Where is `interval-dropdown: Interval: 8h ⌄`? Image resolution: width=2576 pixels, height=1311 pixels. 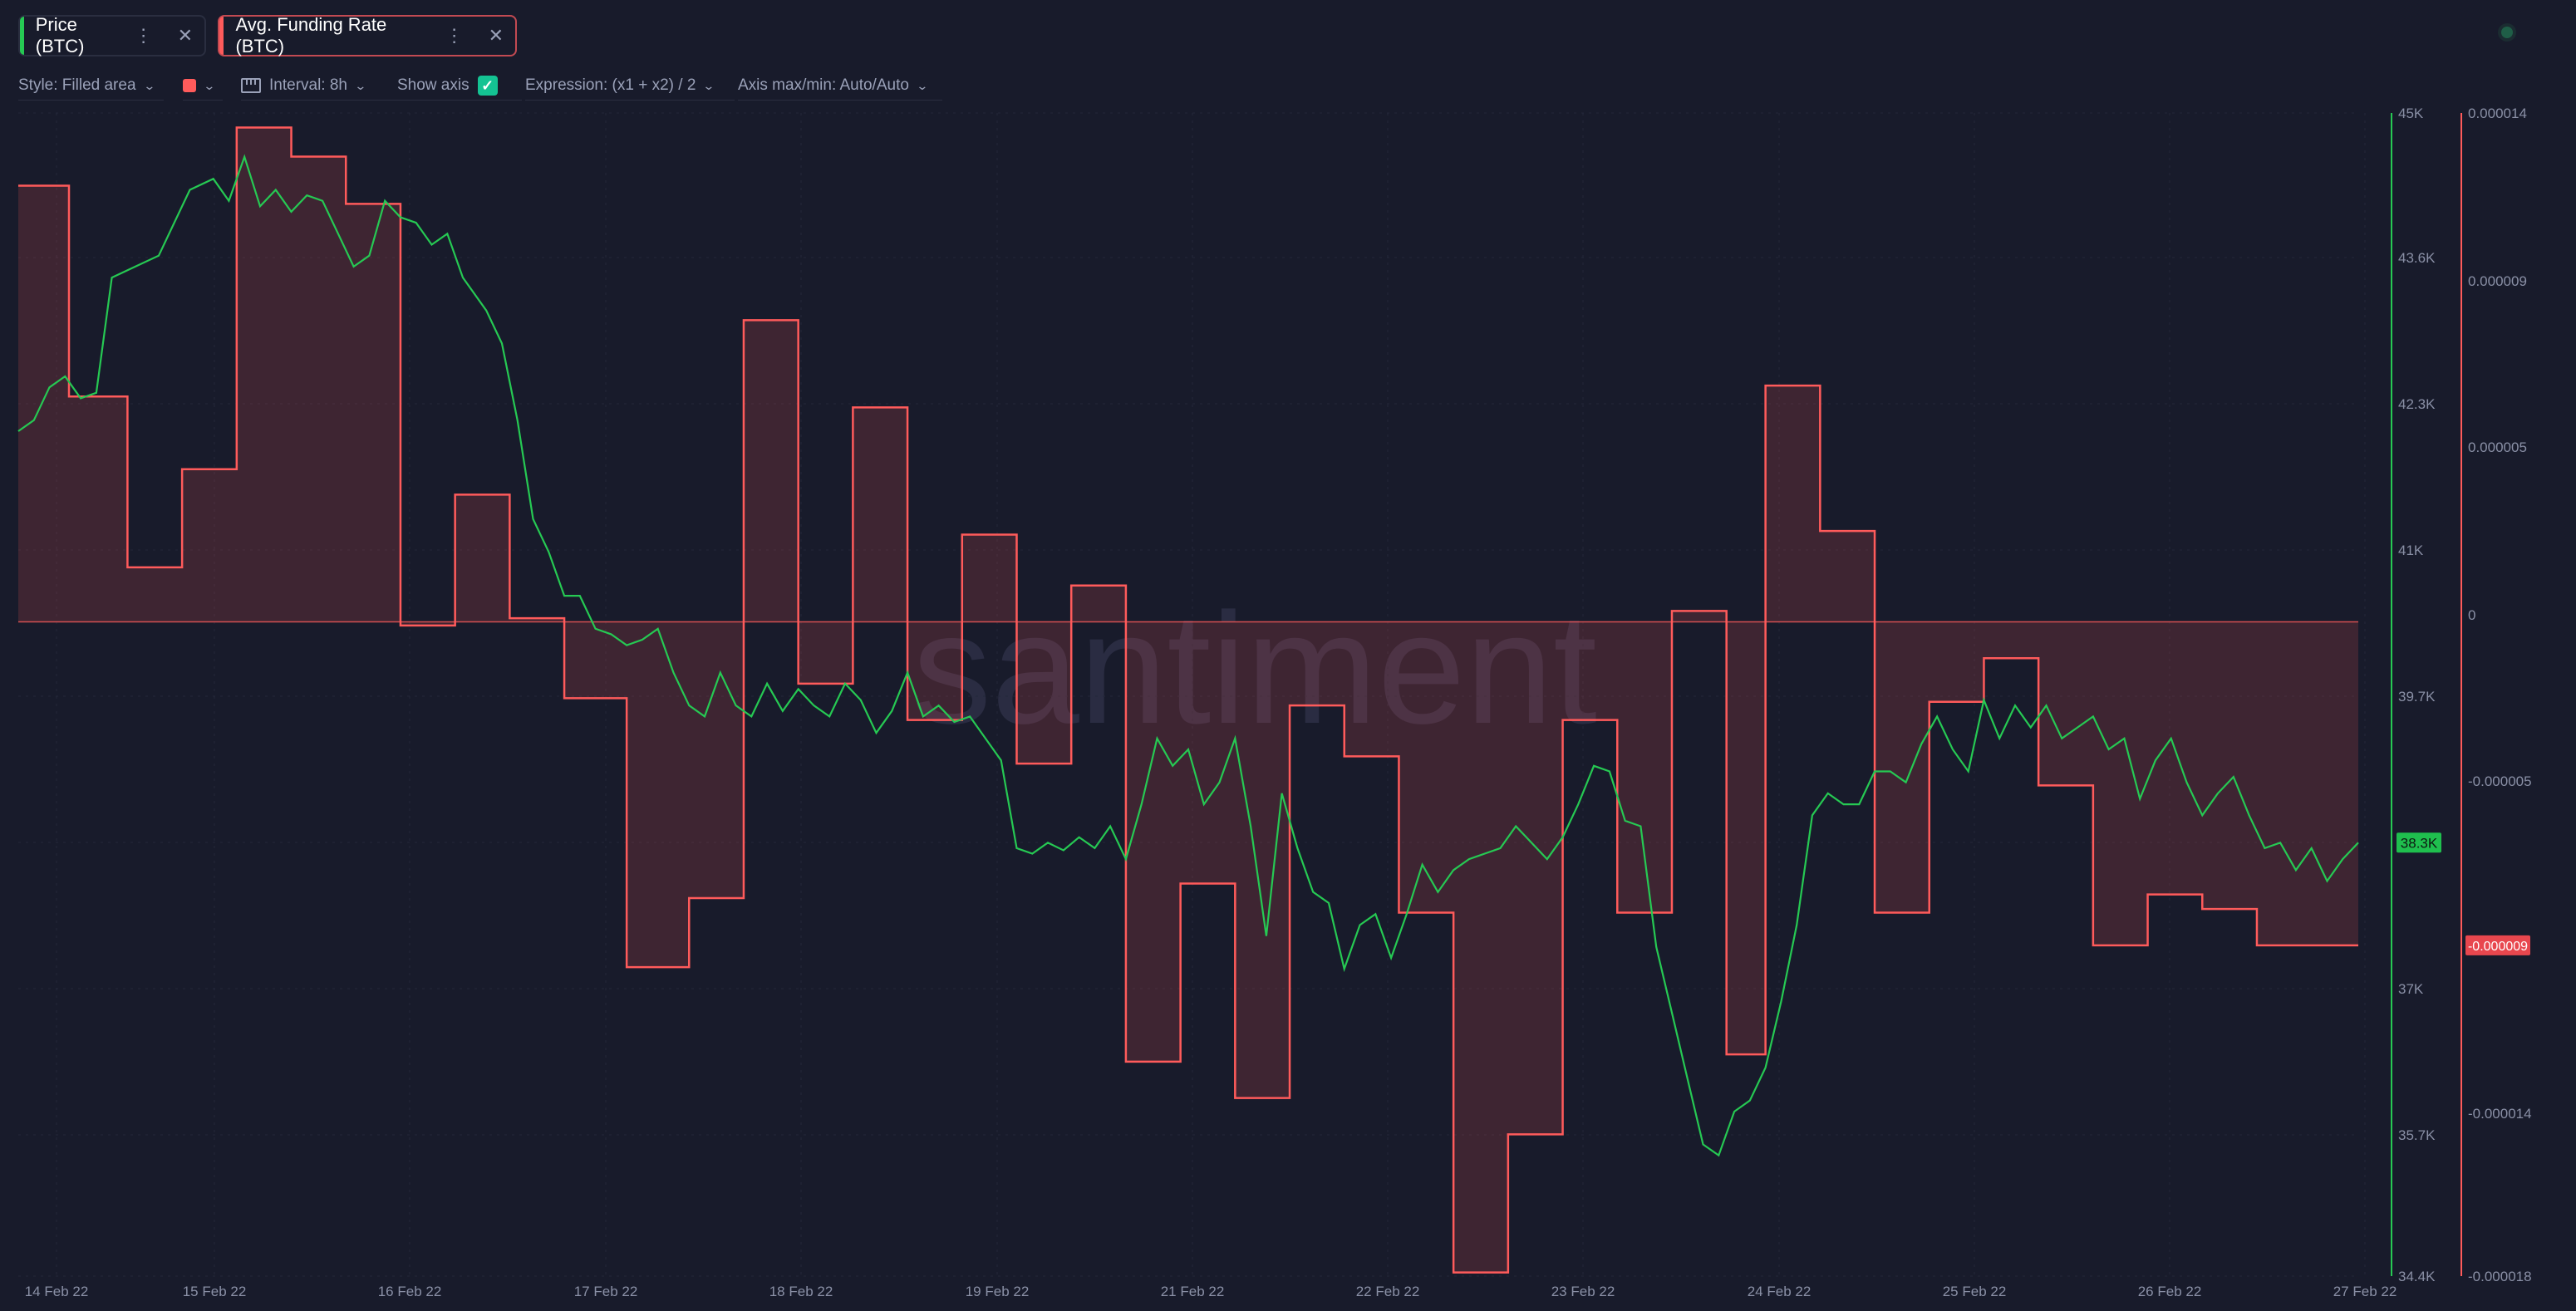
interval-dropdown: Interval: 8h ⌄ is located at coordinates (320, 86).